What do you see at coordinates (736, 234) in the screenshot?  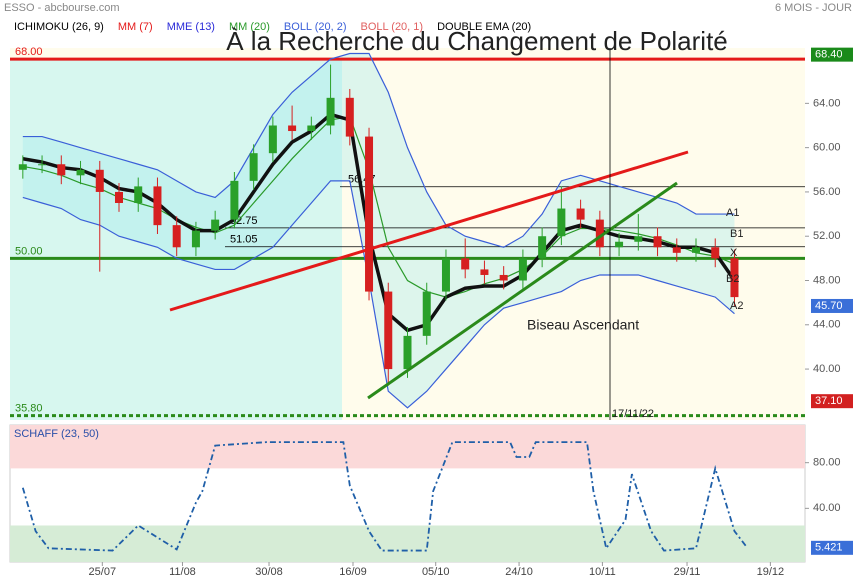 I see `annotation: B1` at bounding box center [736, 234].